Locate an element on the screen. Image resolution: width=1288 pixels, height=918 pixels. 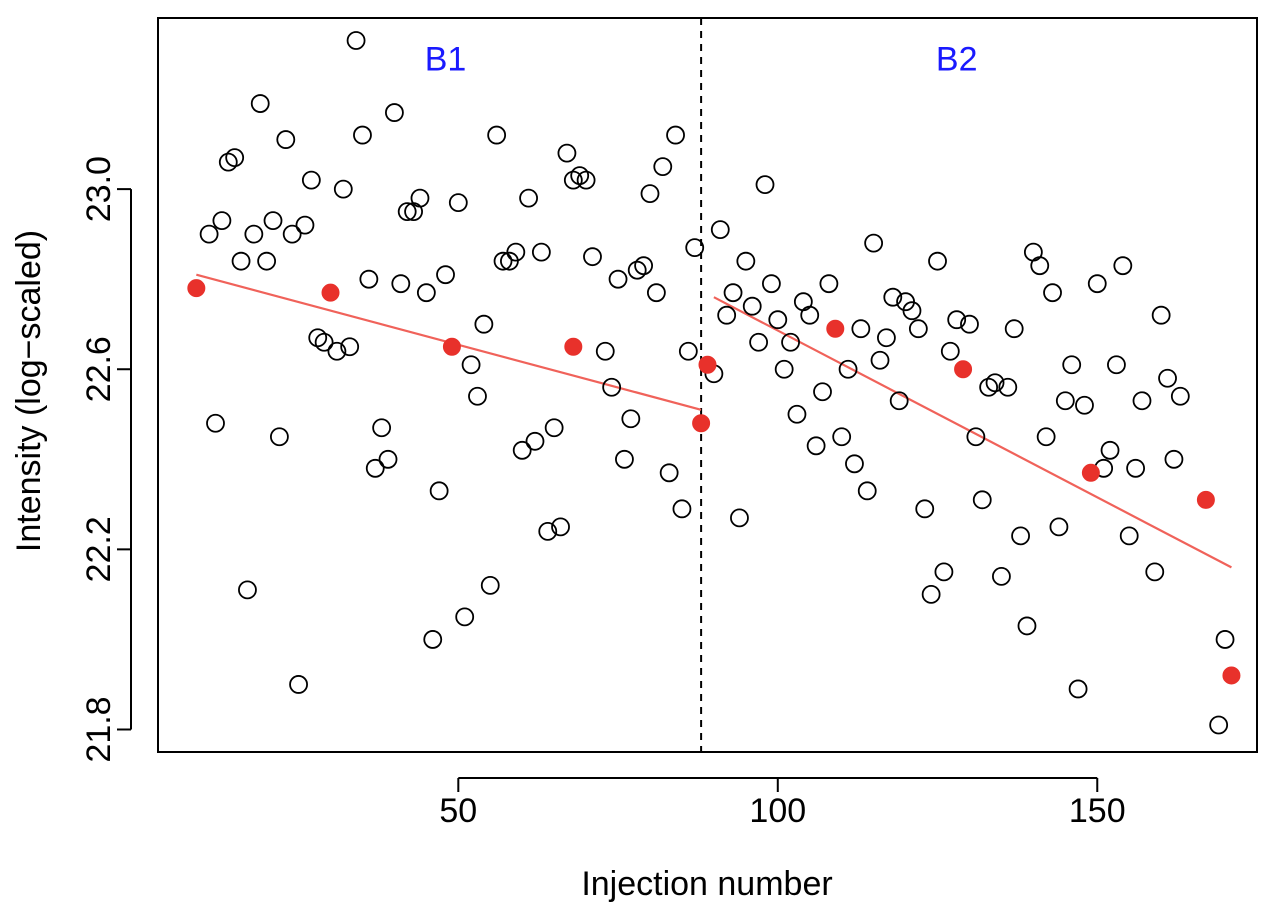
y-tick-label: 22.2 is located at coordinates (99, 549).